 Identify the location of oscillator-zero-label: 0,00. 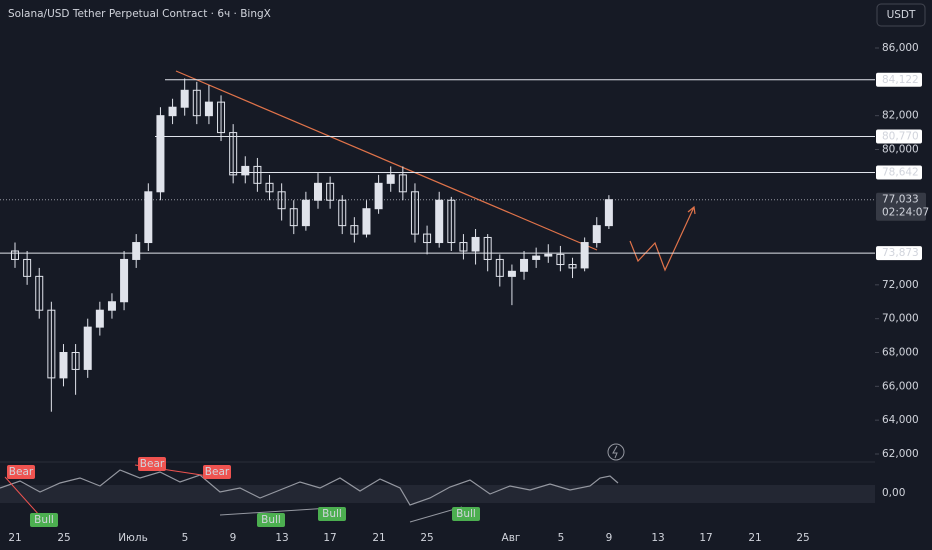
(893, 493).